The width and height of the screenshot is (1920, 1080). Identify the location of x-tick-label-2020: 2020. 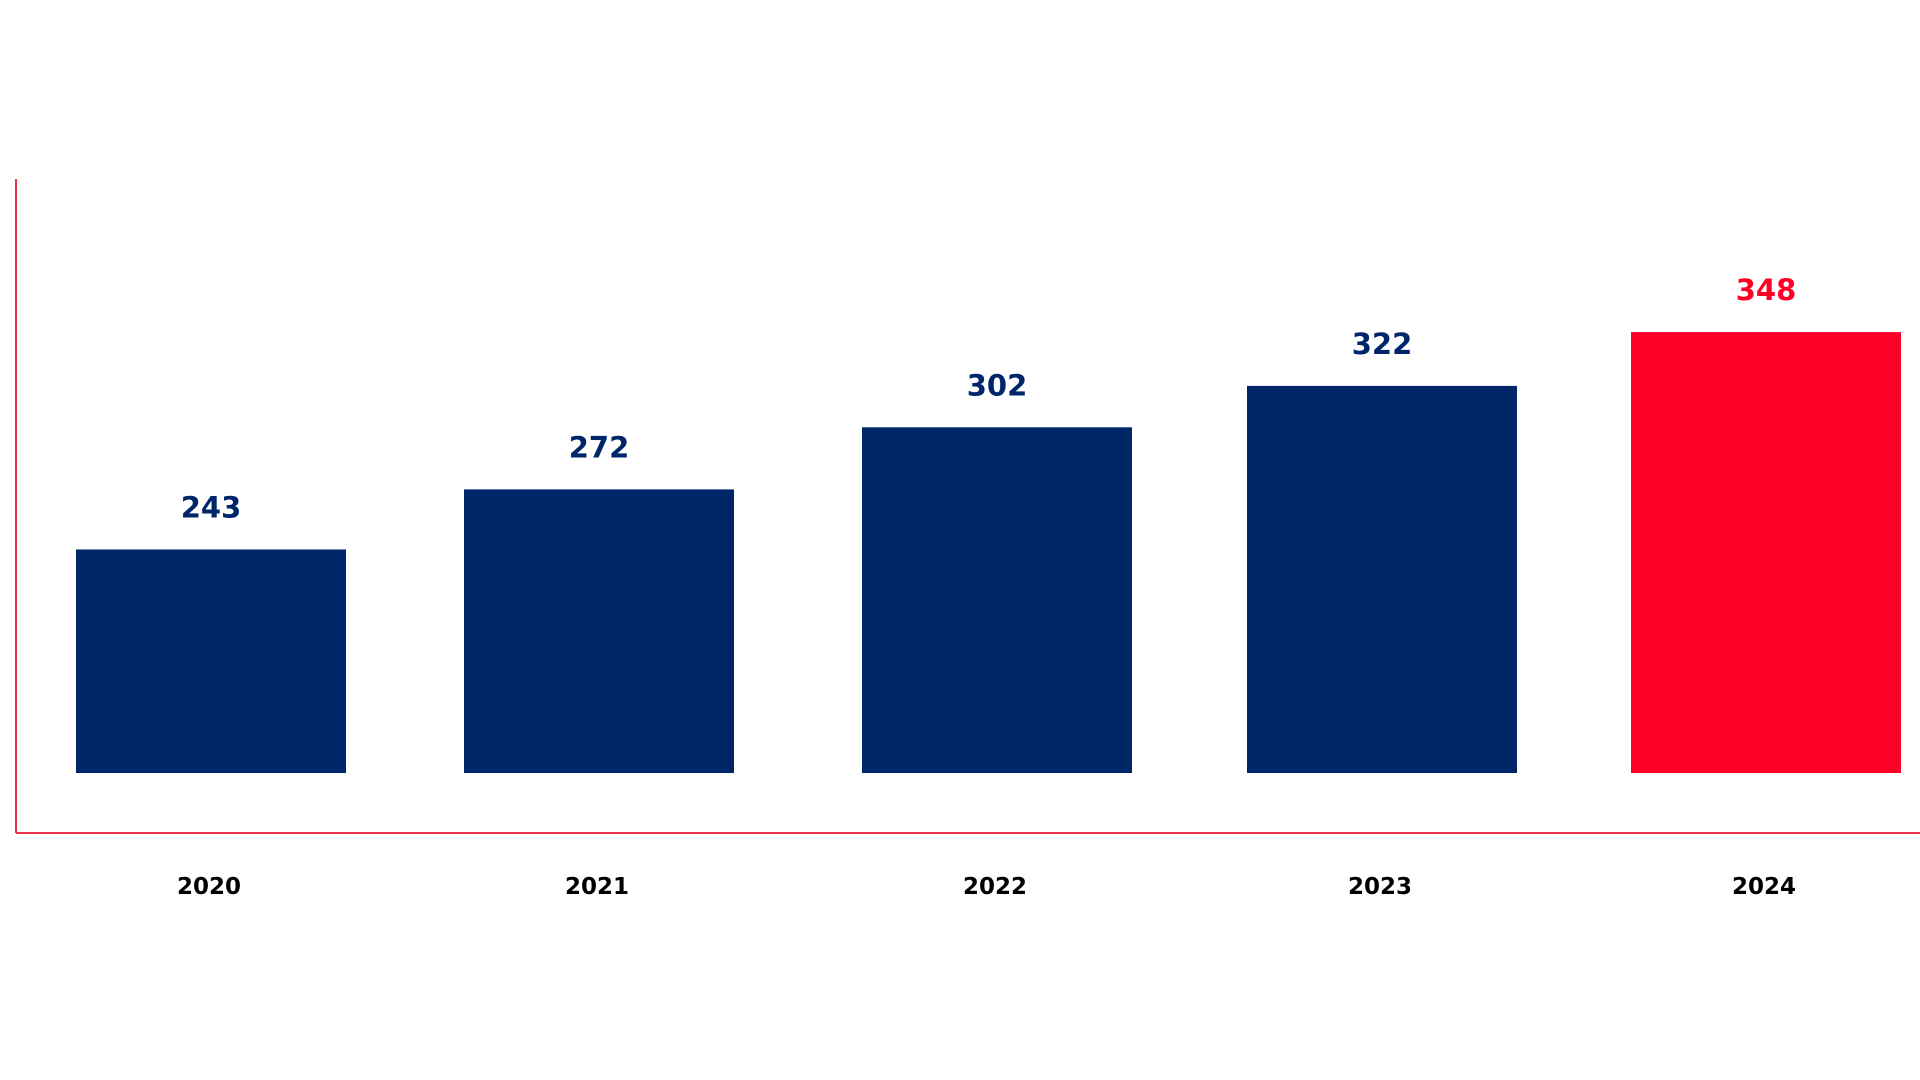
(209, 887).